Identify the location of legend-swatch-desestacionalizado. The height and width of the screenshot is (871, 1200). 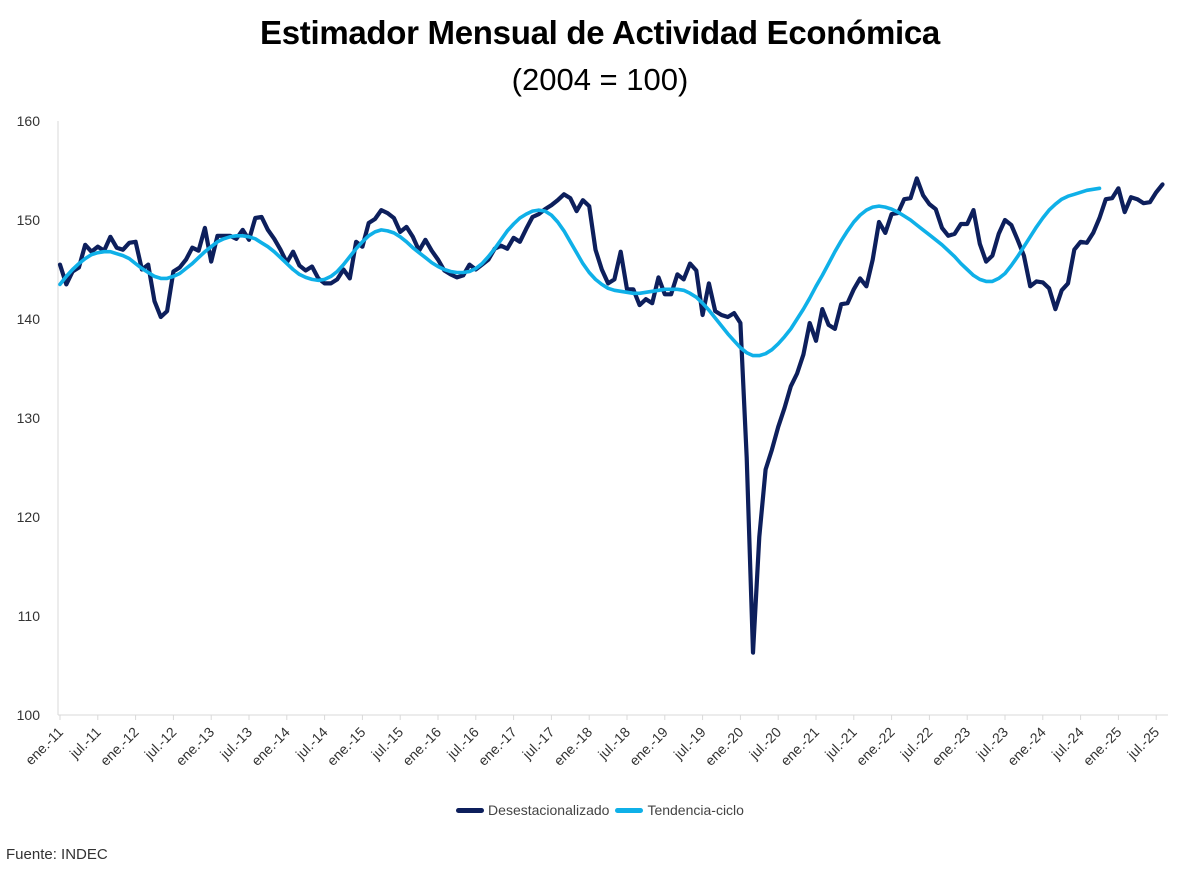
(470, 810).